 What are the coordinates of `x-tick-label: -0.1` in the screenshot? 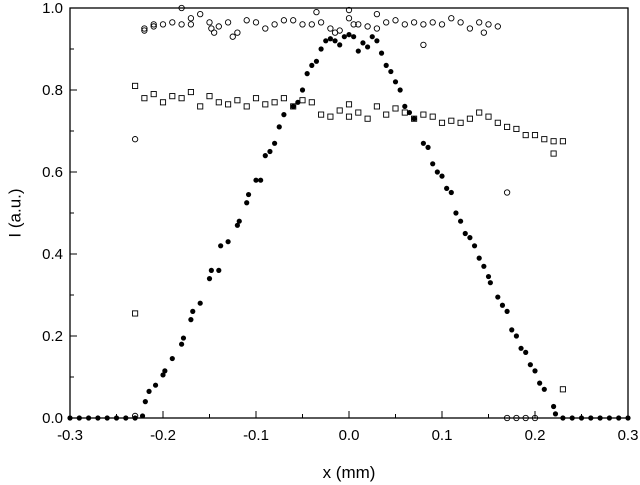 It's located at (256, 435).